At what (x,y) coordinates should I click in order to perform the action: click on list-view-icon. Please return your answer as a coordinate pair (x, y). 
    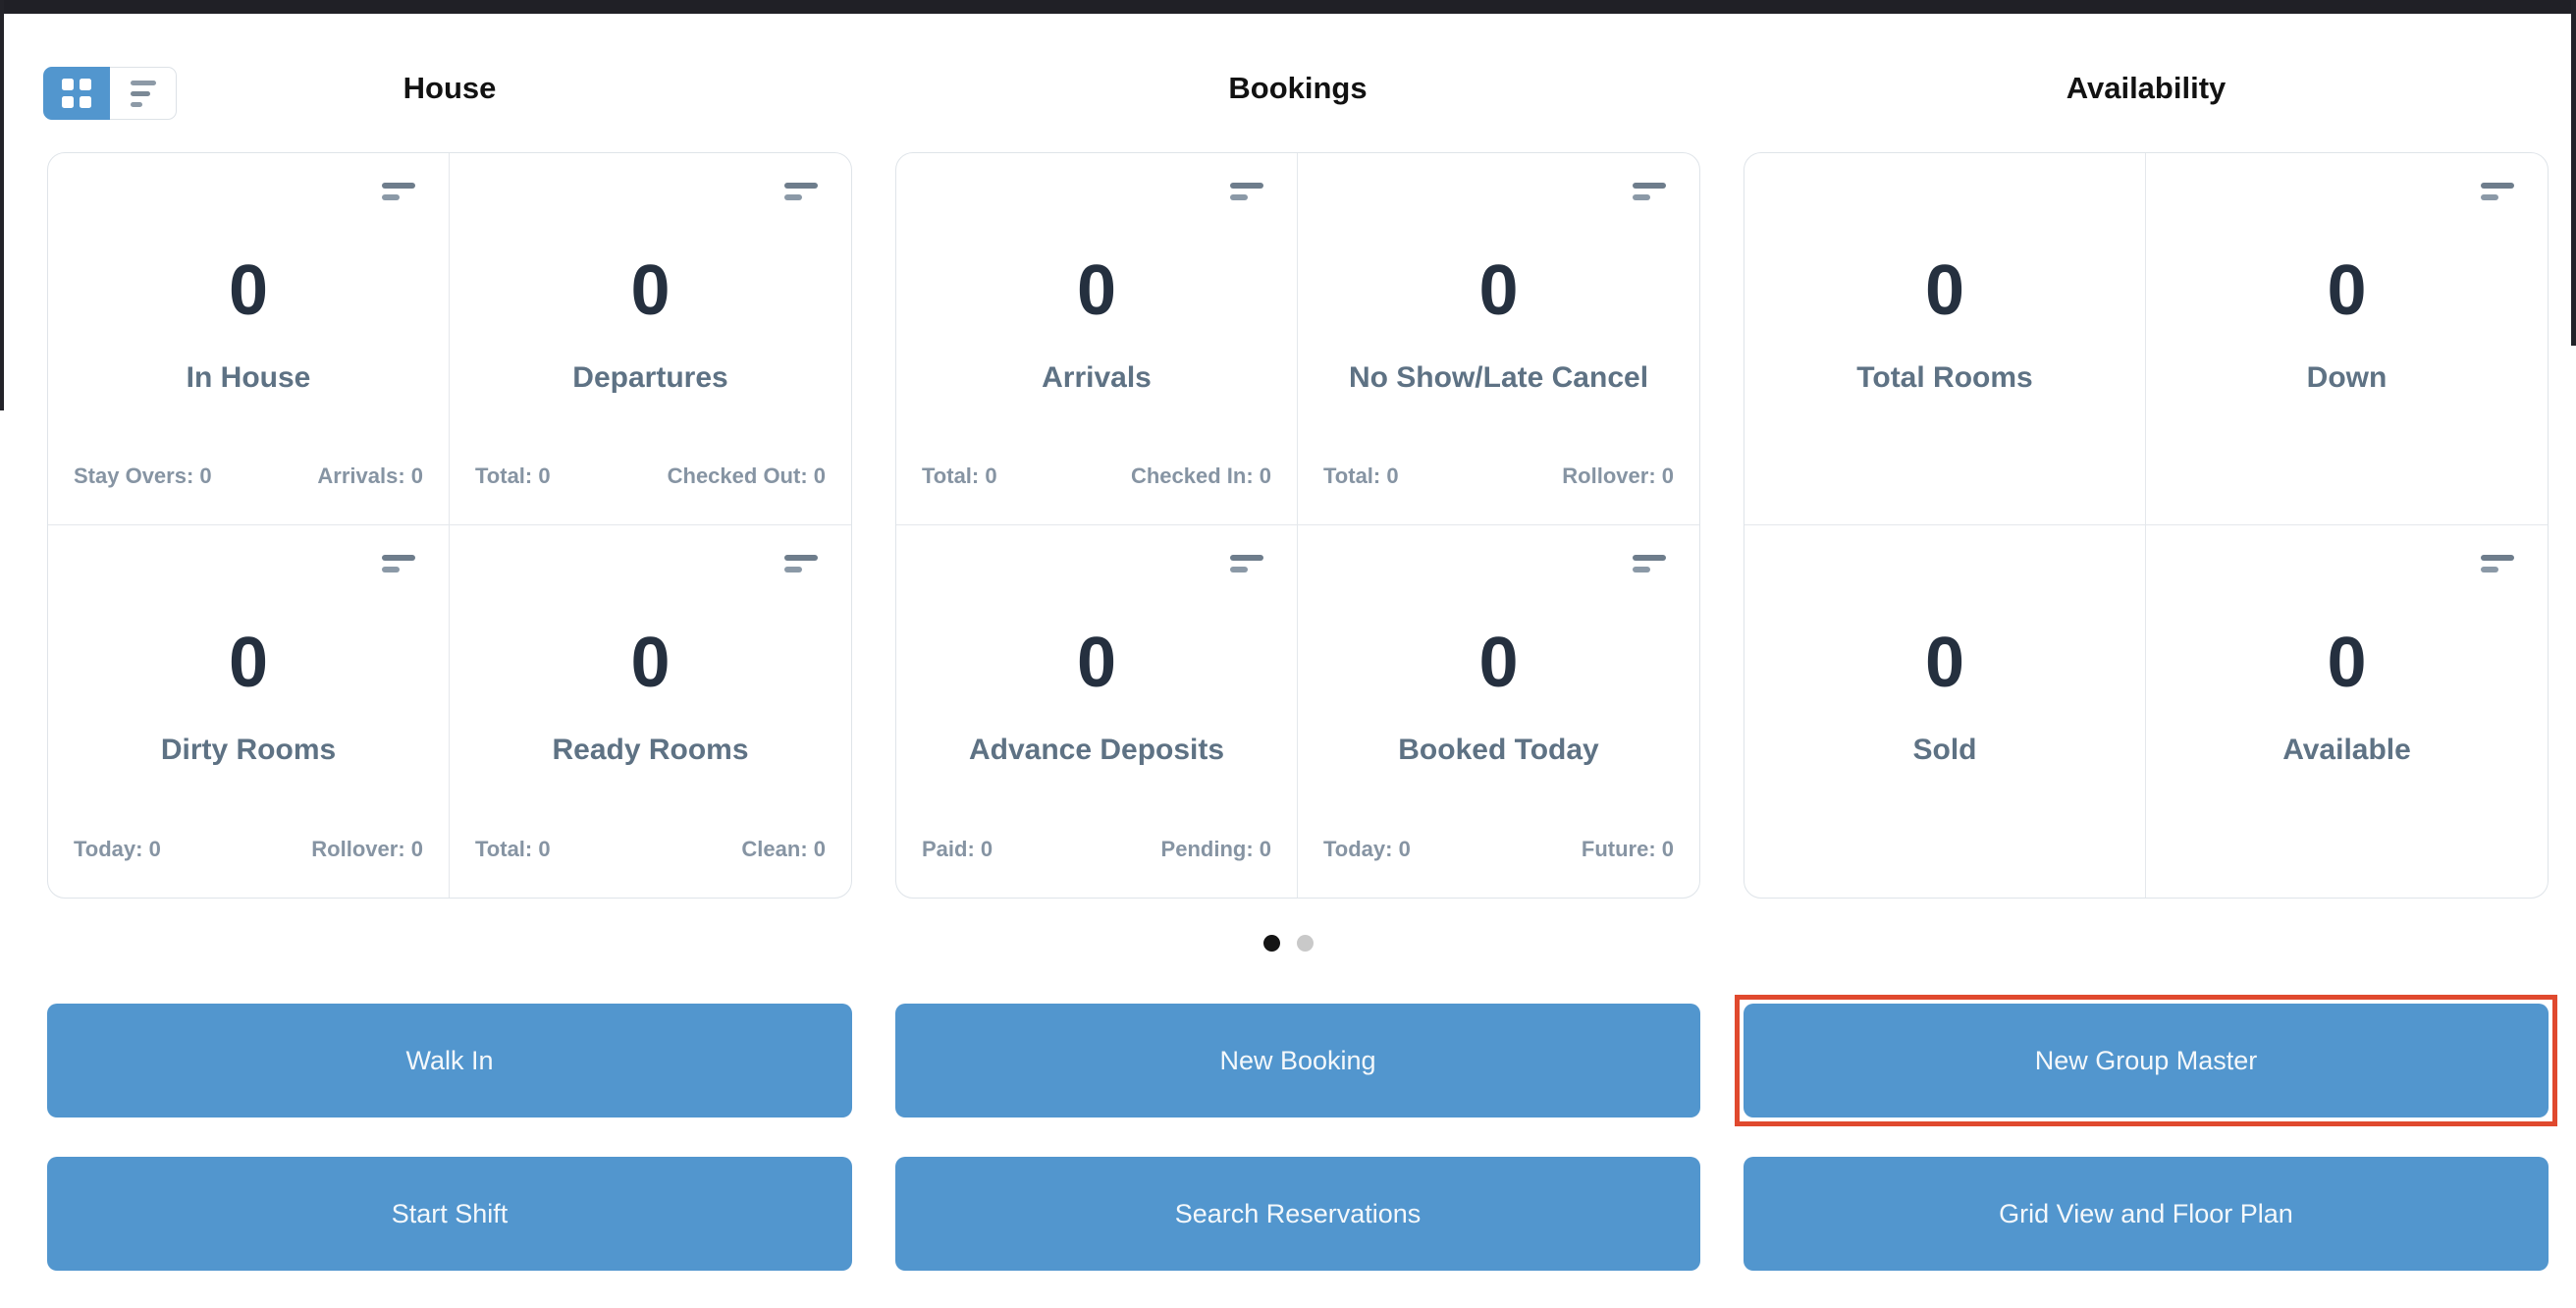
    Looking at the image, I should click on (143, 93).